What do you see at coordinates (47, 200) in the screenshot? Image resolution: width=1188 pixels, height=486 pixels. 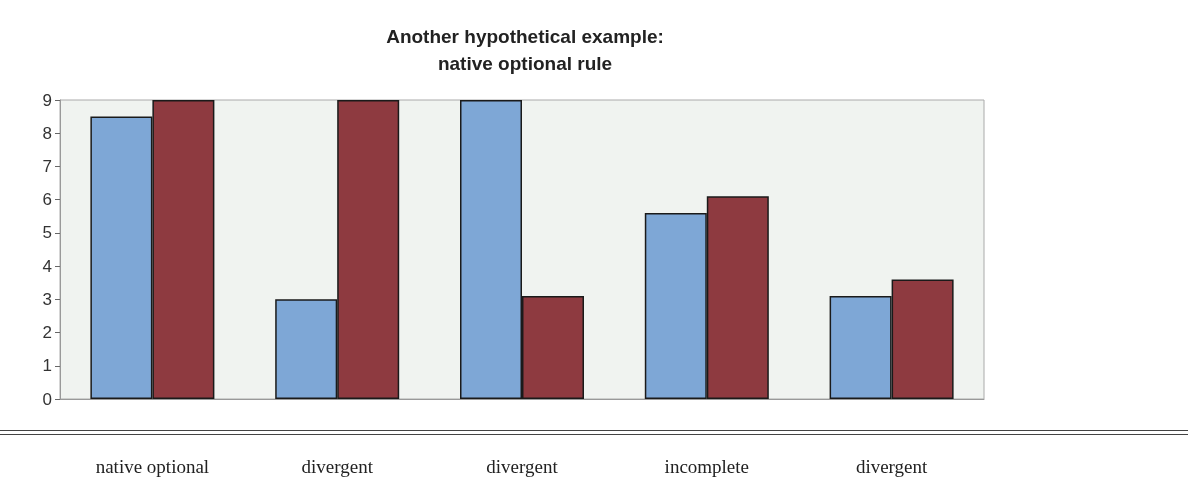 I see `y-tick-label: 6` at bounding box center [47, 200].